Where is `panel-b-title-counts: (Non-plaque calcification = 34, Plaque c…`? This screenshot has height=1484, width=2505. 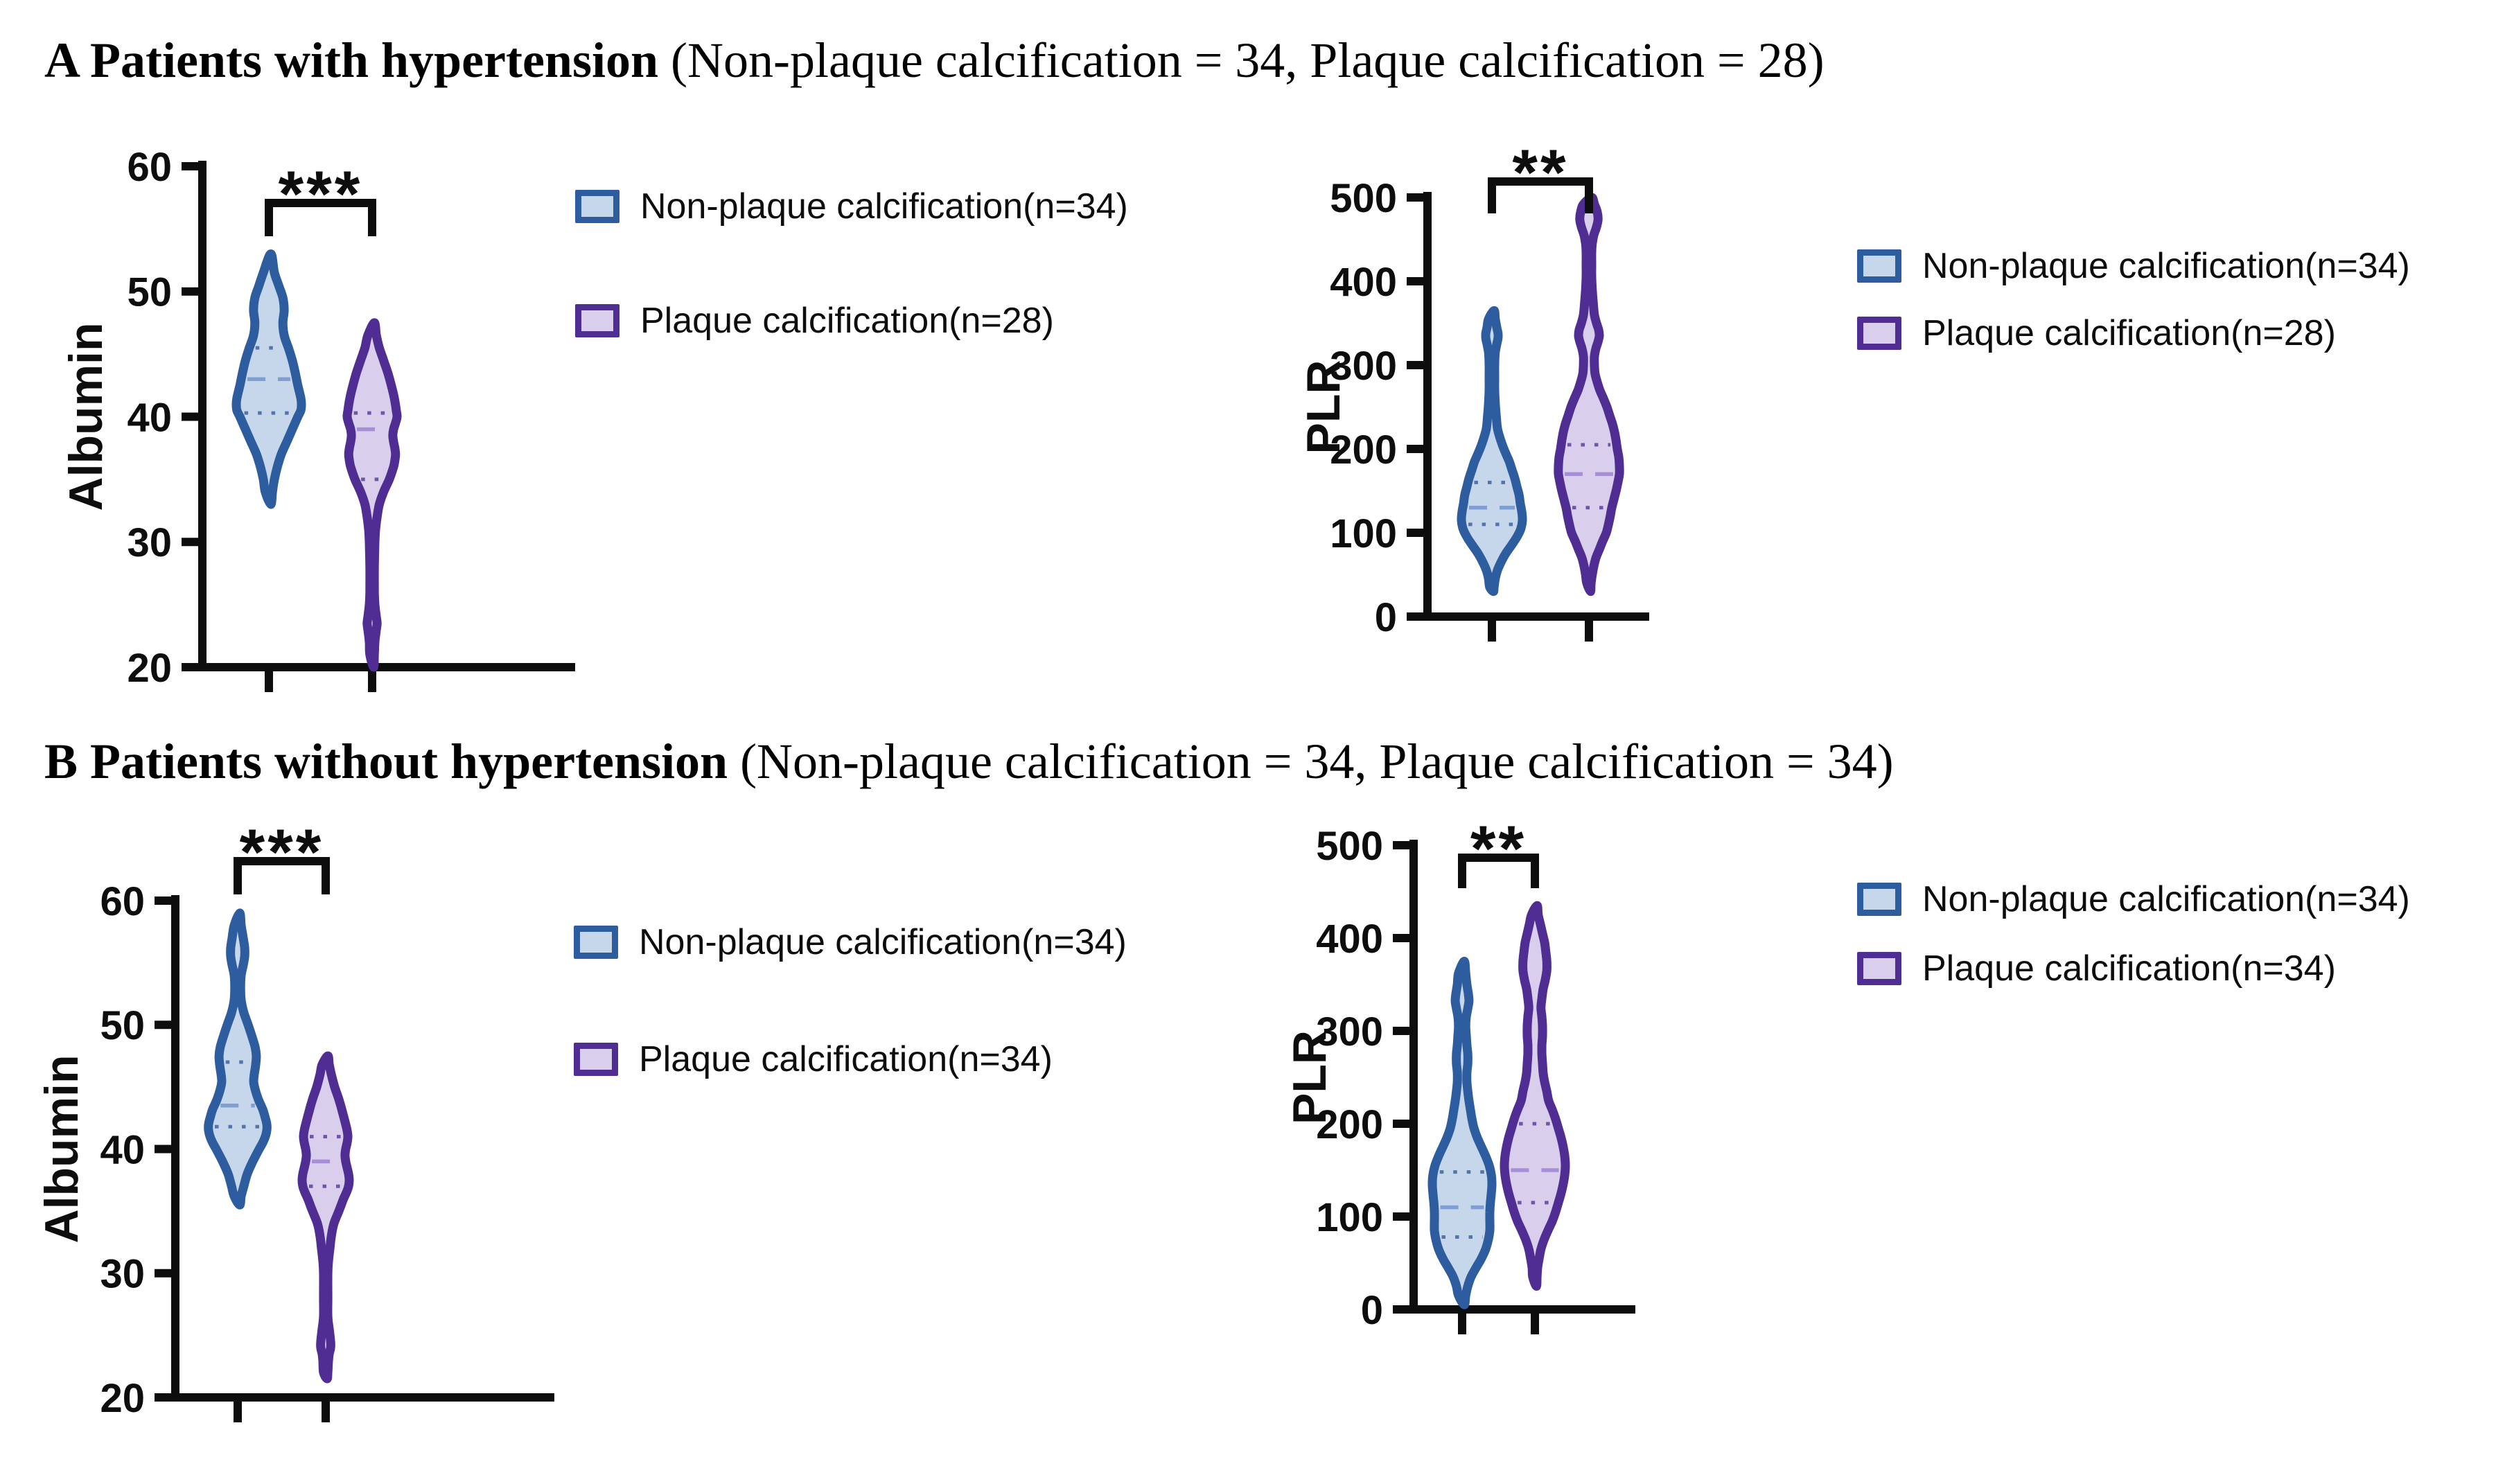
panel-b-title-counts: (Non-plaque calcification = 34, Plaque c… is located at coordinates (1311, 761).